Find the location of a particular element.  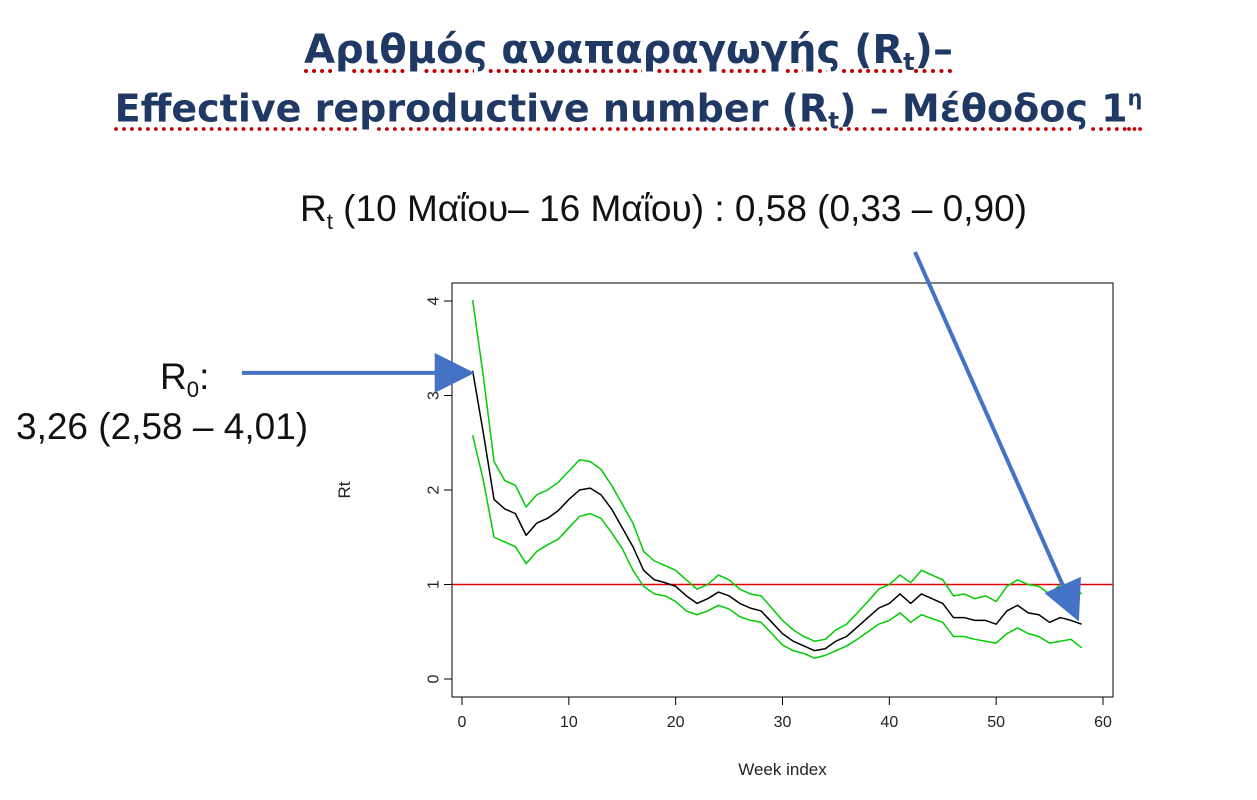

y-tick-label: 0 is located at coordinates (434, 678).